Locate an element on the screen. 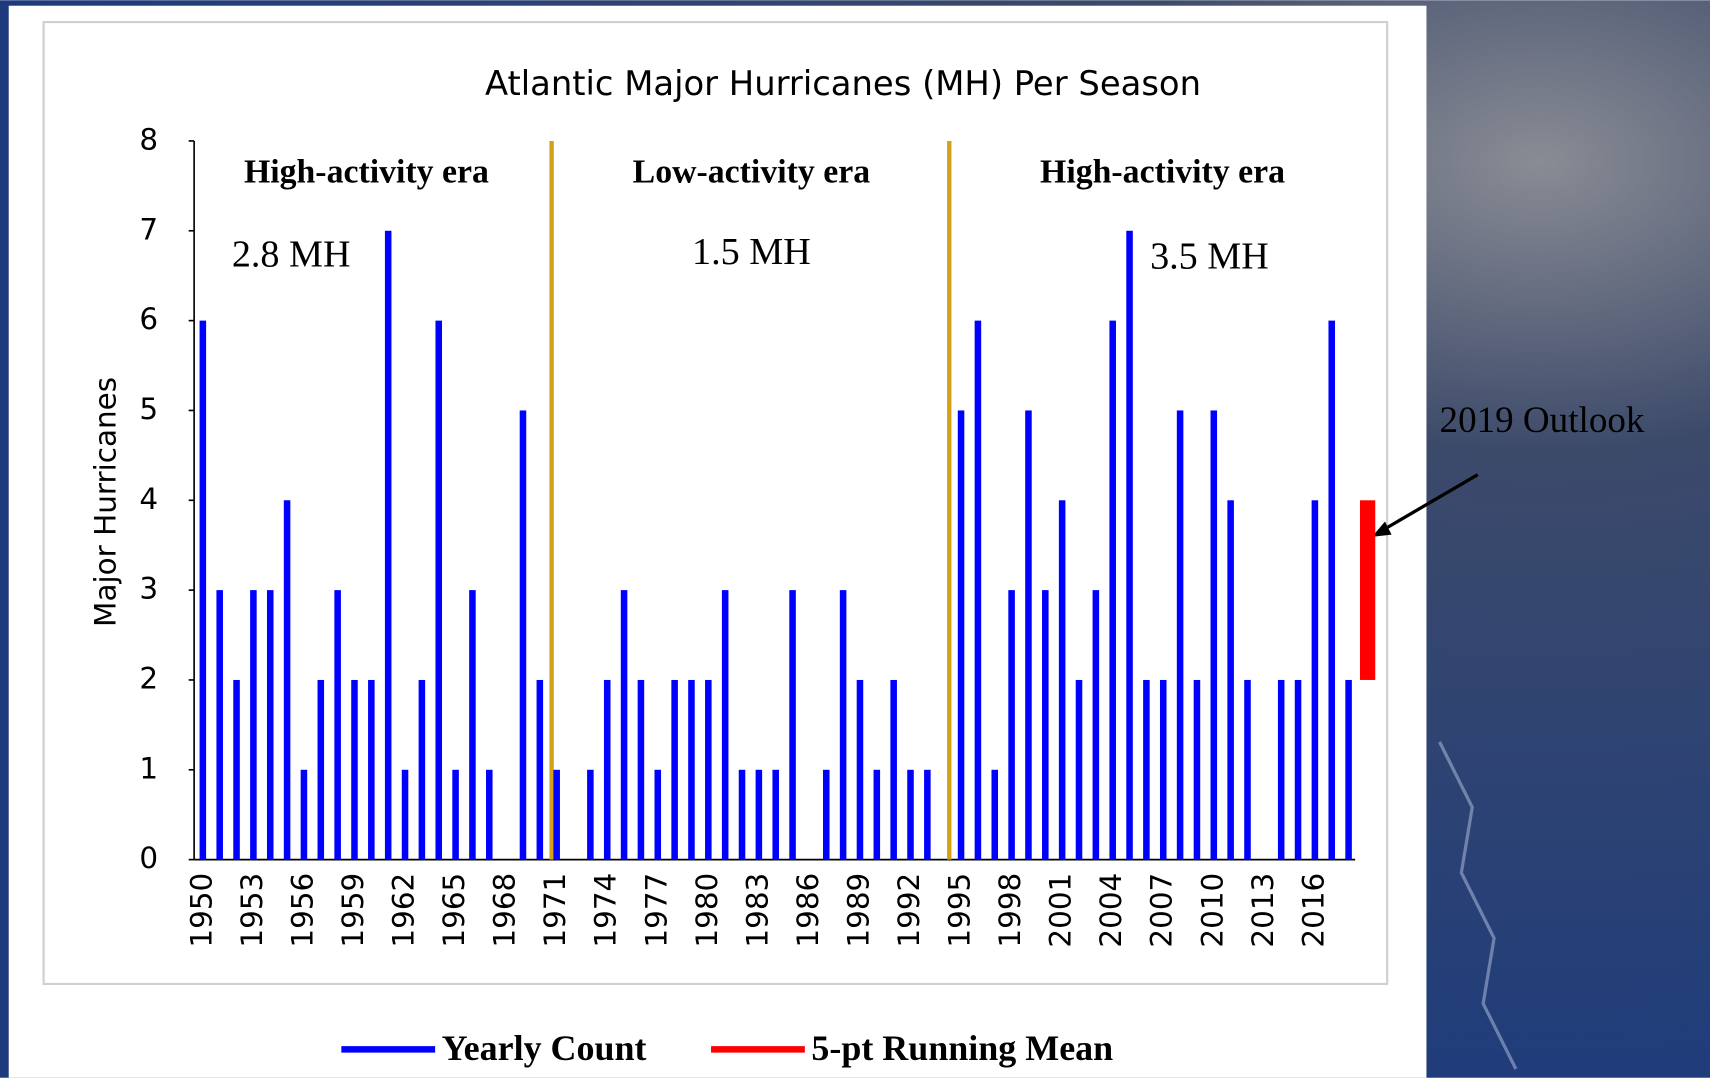 The image size is (1710, 1082). y-tick-label: 2 is located at coordinates (148, 678).